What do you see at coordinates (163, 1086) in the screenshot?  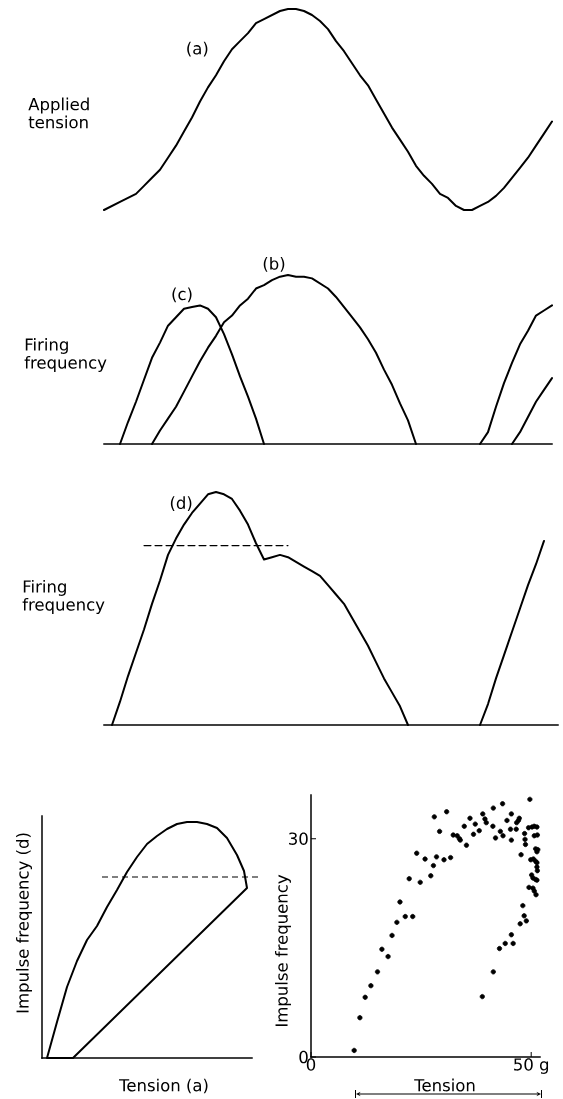 I see `text: Tension (a)` at bounding box center [163, 1086].